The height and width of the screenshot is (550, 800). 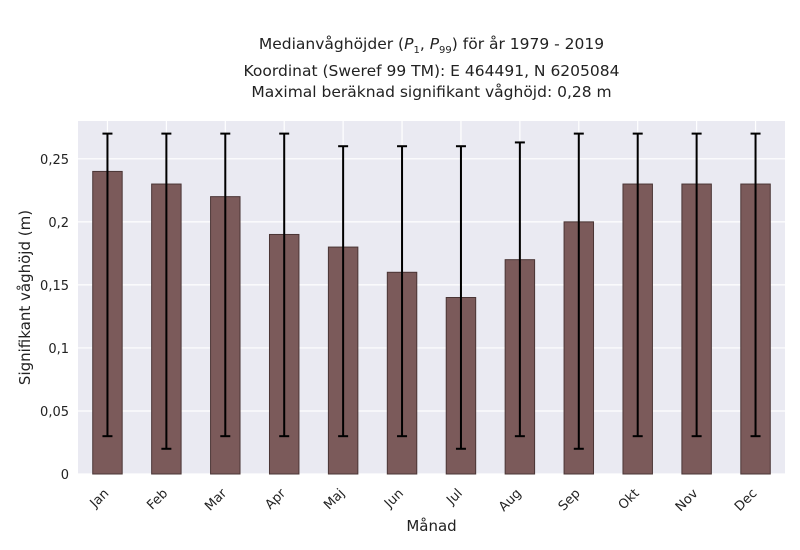 I want to click on x-axis-label: Månad, so click(x=431, y=526).